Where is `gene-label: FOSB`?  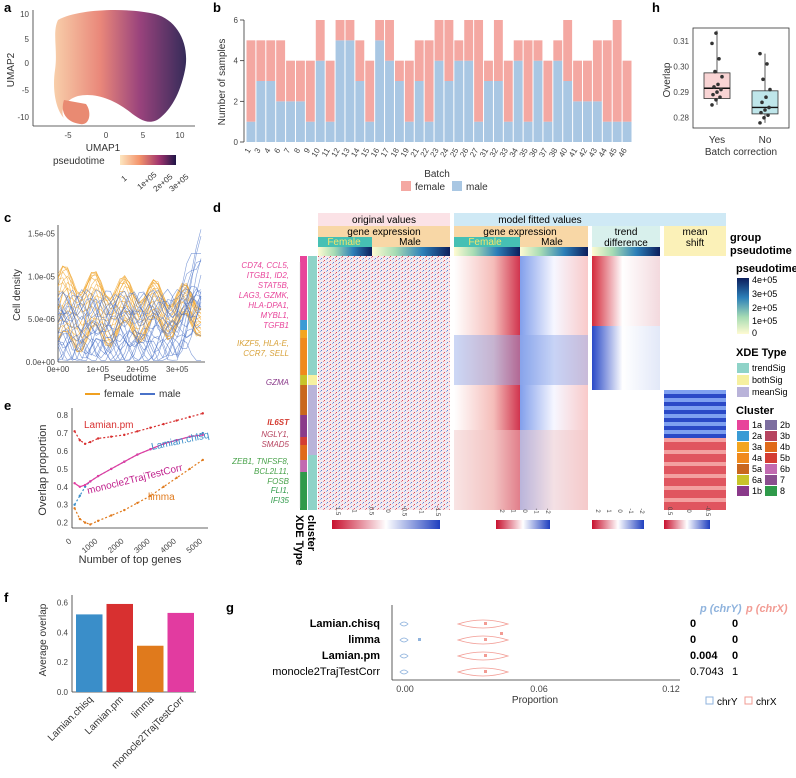
gene-label: FOSB is located at coordinates (278, 481).